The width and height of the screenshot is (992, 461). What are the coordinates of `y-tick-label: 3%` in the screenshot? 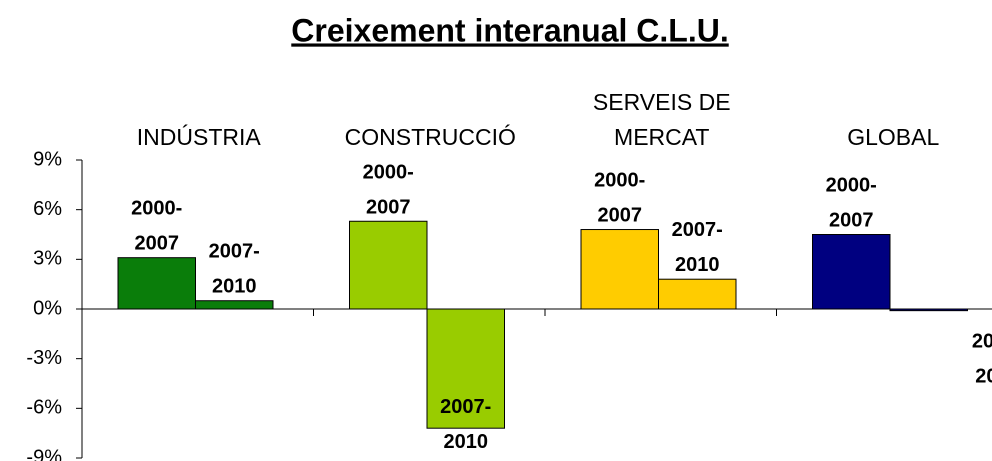 It's located at (47, 259).